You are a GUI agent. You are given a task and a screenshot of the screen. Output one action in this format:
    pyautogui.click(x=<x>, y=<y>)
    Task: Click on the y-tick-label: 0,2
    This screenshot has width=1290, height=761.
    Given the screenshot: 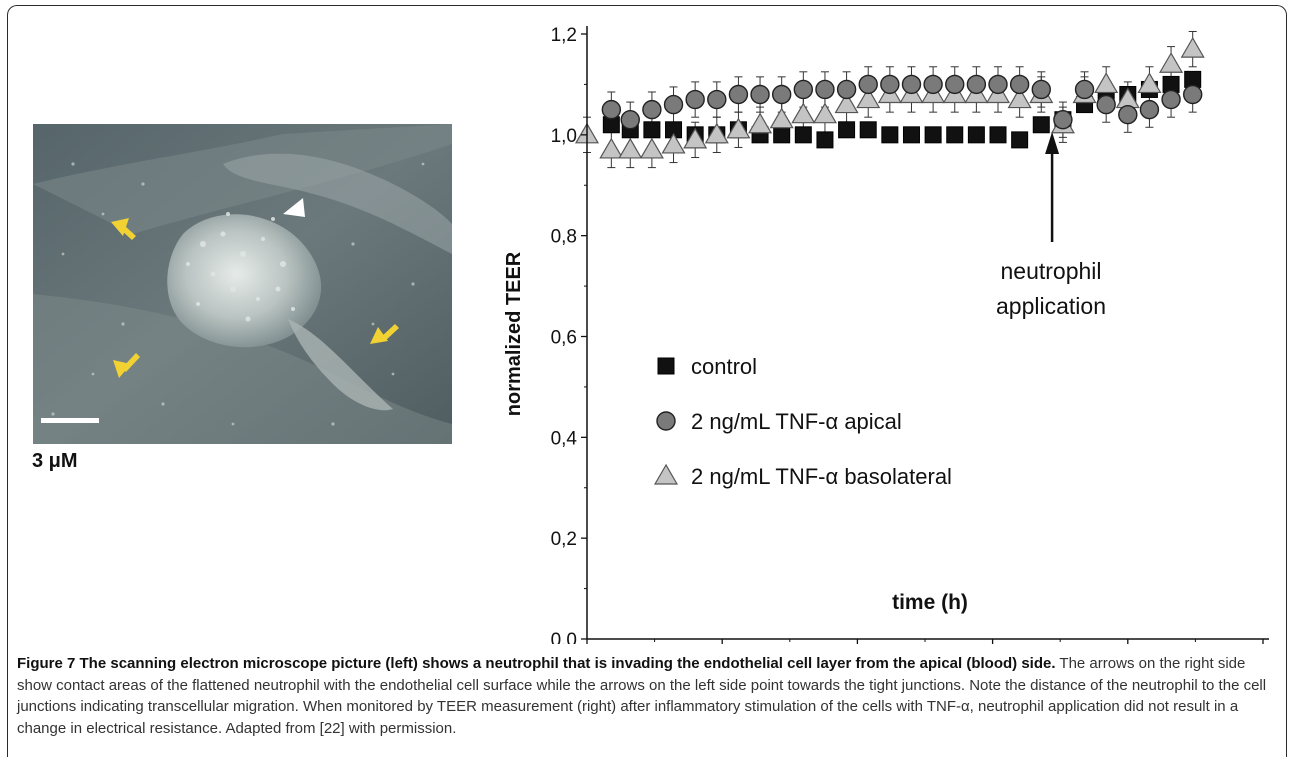 What is the action you would take?
    pyautogui.click(x=564, y=539)
    